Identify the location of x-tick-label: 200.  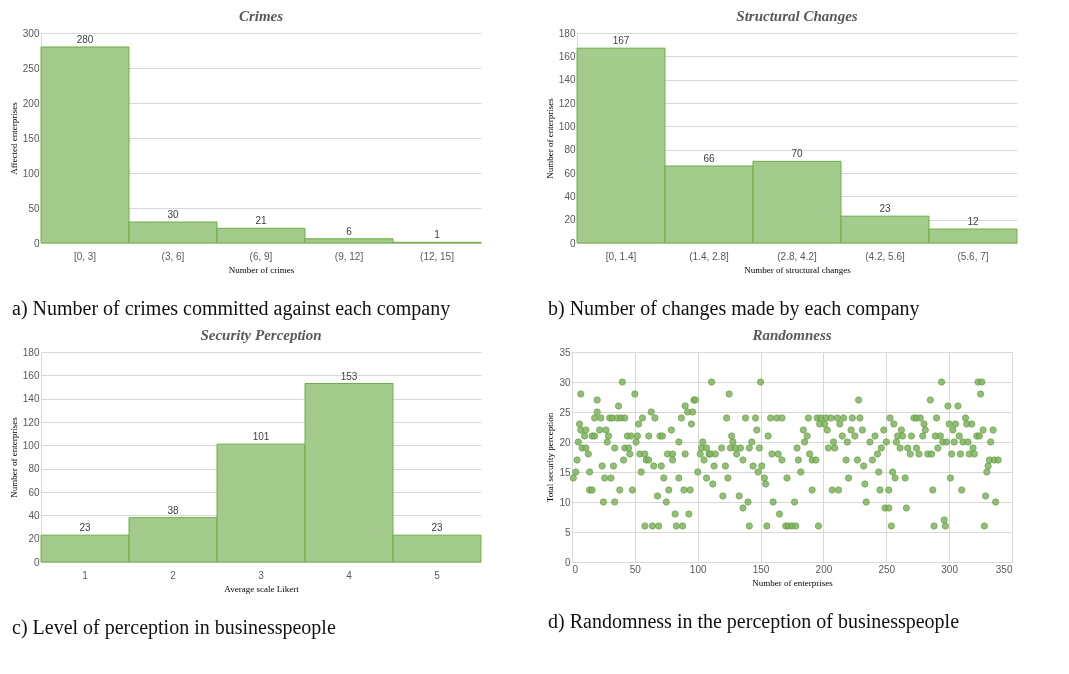
(824, 569).